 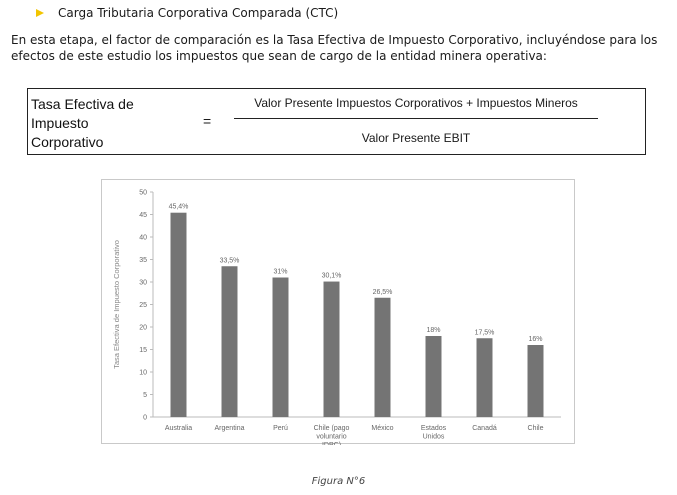 What do you see at coordinates (416, 138) in the screenshot?
I see `formula-denominator: Valor Presente EBIT` at bounding box center [416, 138].